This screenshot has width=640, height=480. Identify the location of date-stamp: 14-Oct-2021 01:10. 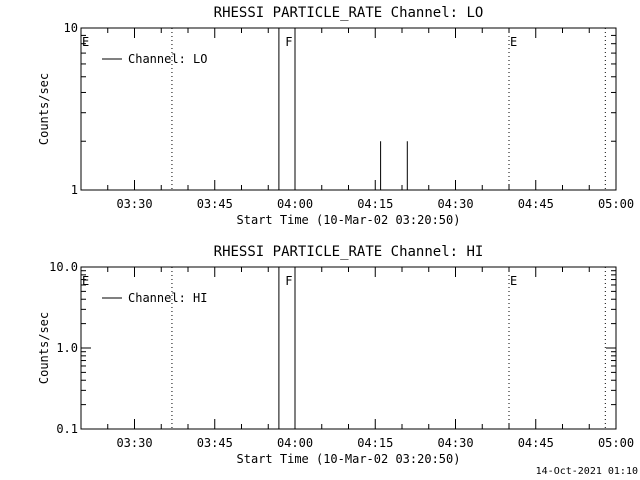
(587, 471).